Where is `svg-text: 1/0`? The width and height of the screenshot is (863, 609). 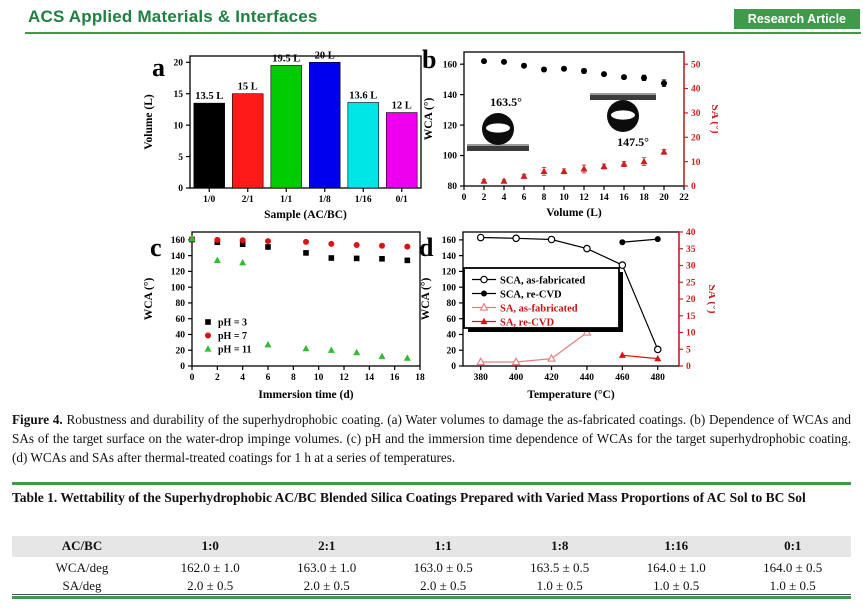
svg-text: 1/0 is located at coordinates (209, 200).